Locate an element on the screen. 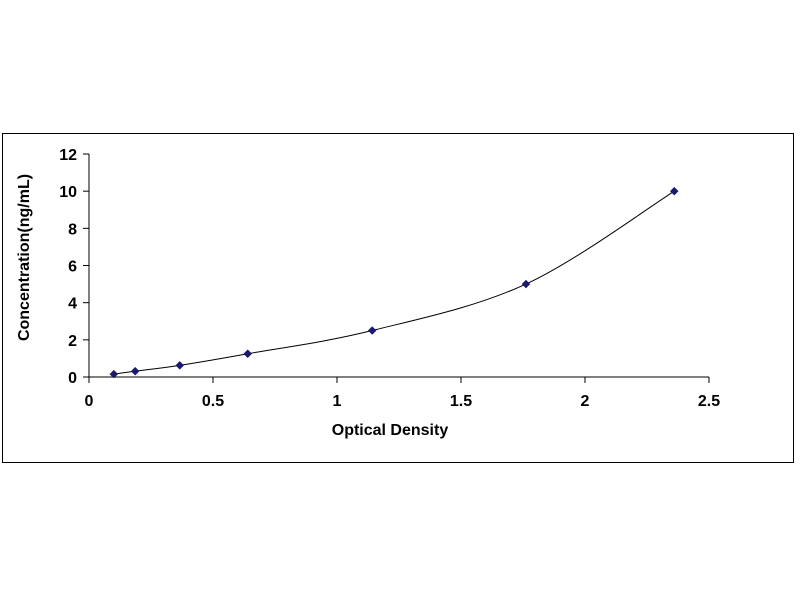  y-tick-label: 2 is located at coordinates (72, 341).